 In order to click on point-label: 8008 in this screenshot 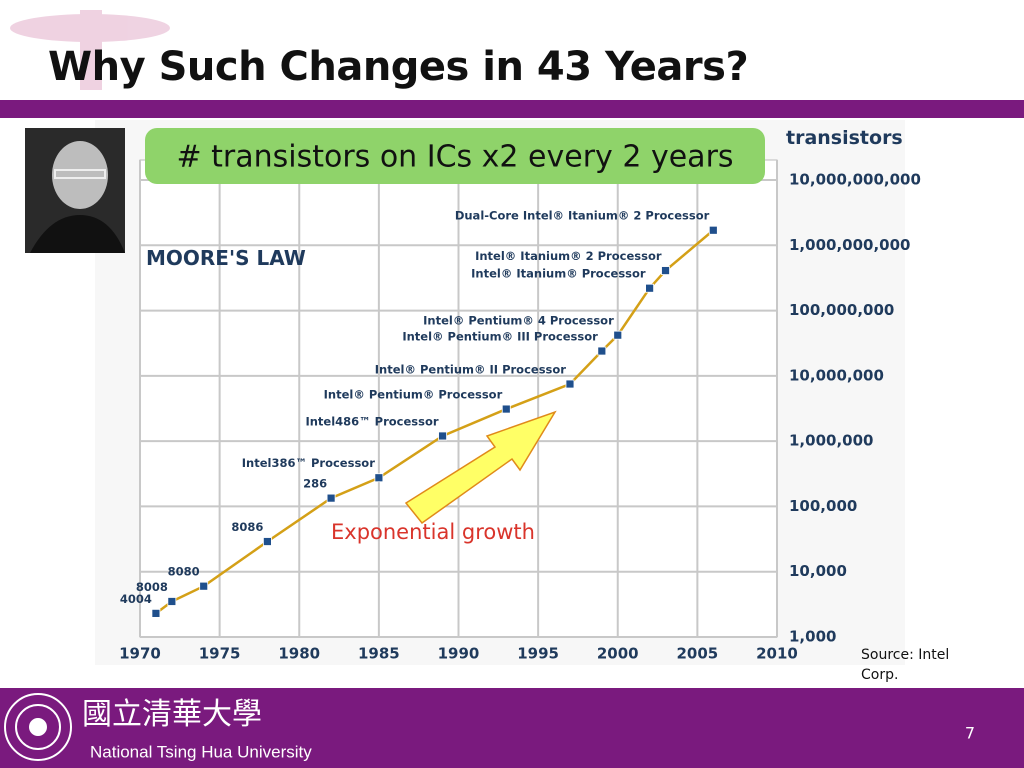, I will do `click(152, 587)`.